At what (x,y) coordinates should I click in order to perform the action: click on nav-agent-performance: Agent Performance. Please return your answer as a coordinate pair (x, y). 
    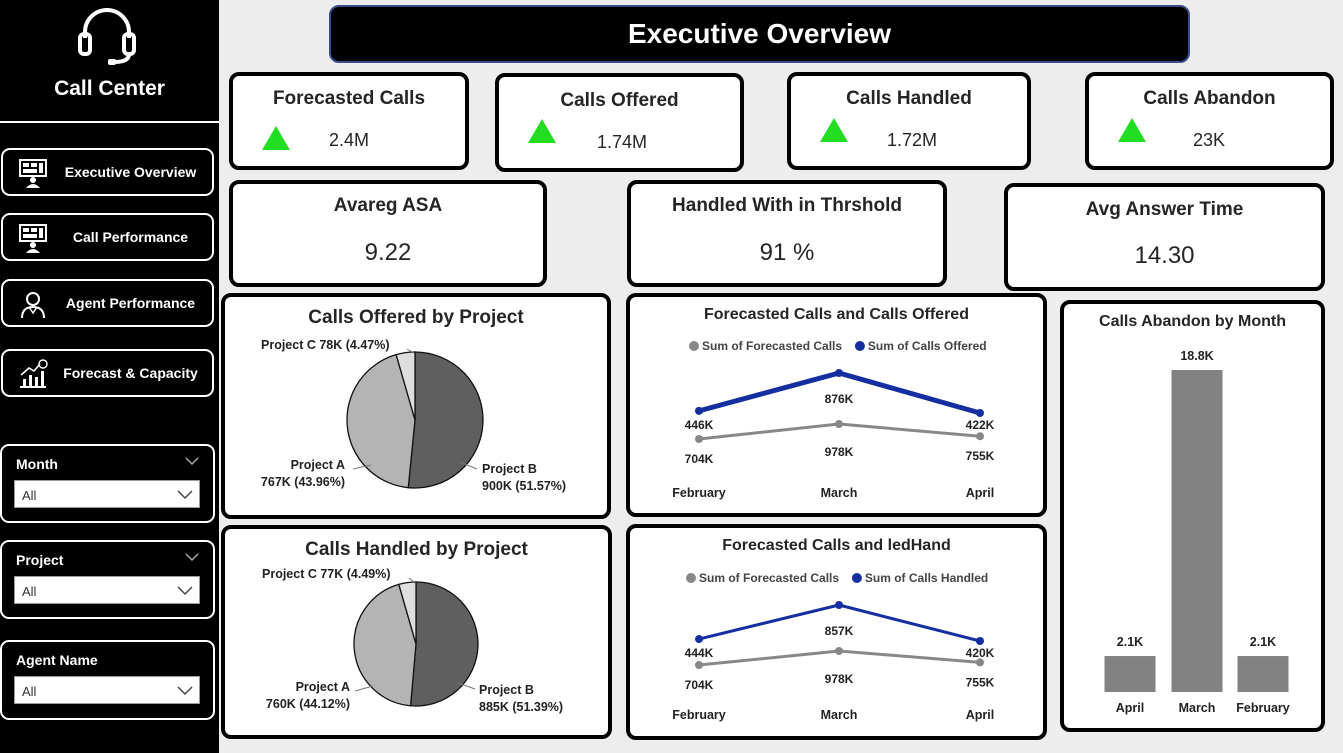
    Looking at the image, I should click on (107, 303).